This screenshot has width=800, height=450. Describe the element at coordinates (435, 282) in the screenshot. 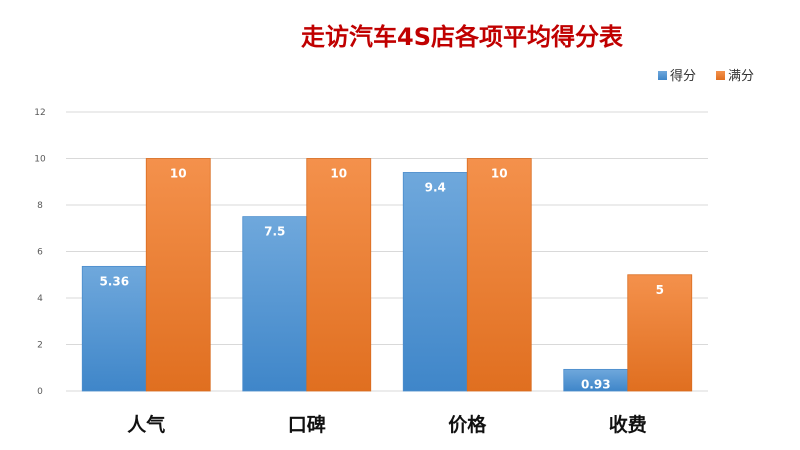

I see `bar-价格-series-1` at that location.